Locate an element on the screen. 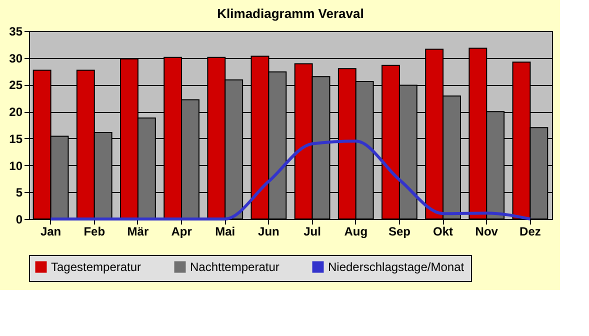  x-tick-label: Sep is located at coordinates (399, 231).